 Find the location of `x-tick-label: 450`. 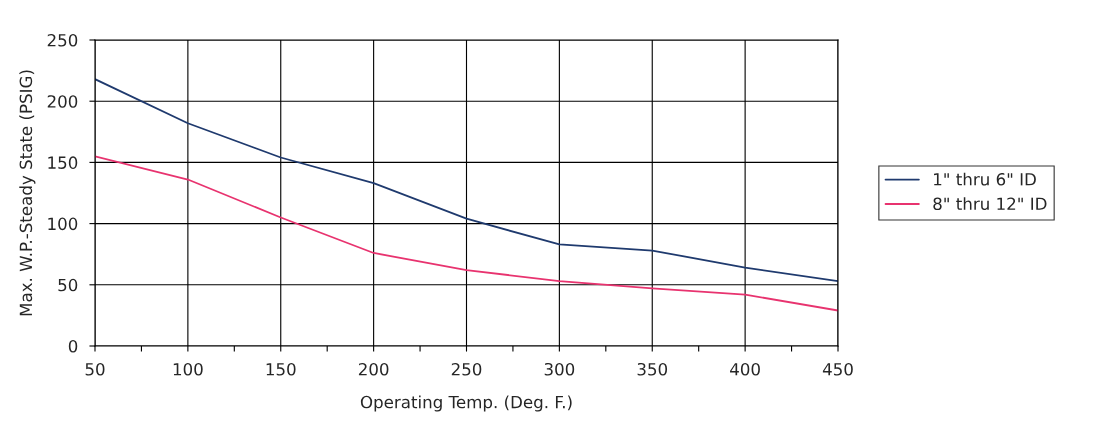

x-tick-label: 450 is located at coordinates (837, 369).